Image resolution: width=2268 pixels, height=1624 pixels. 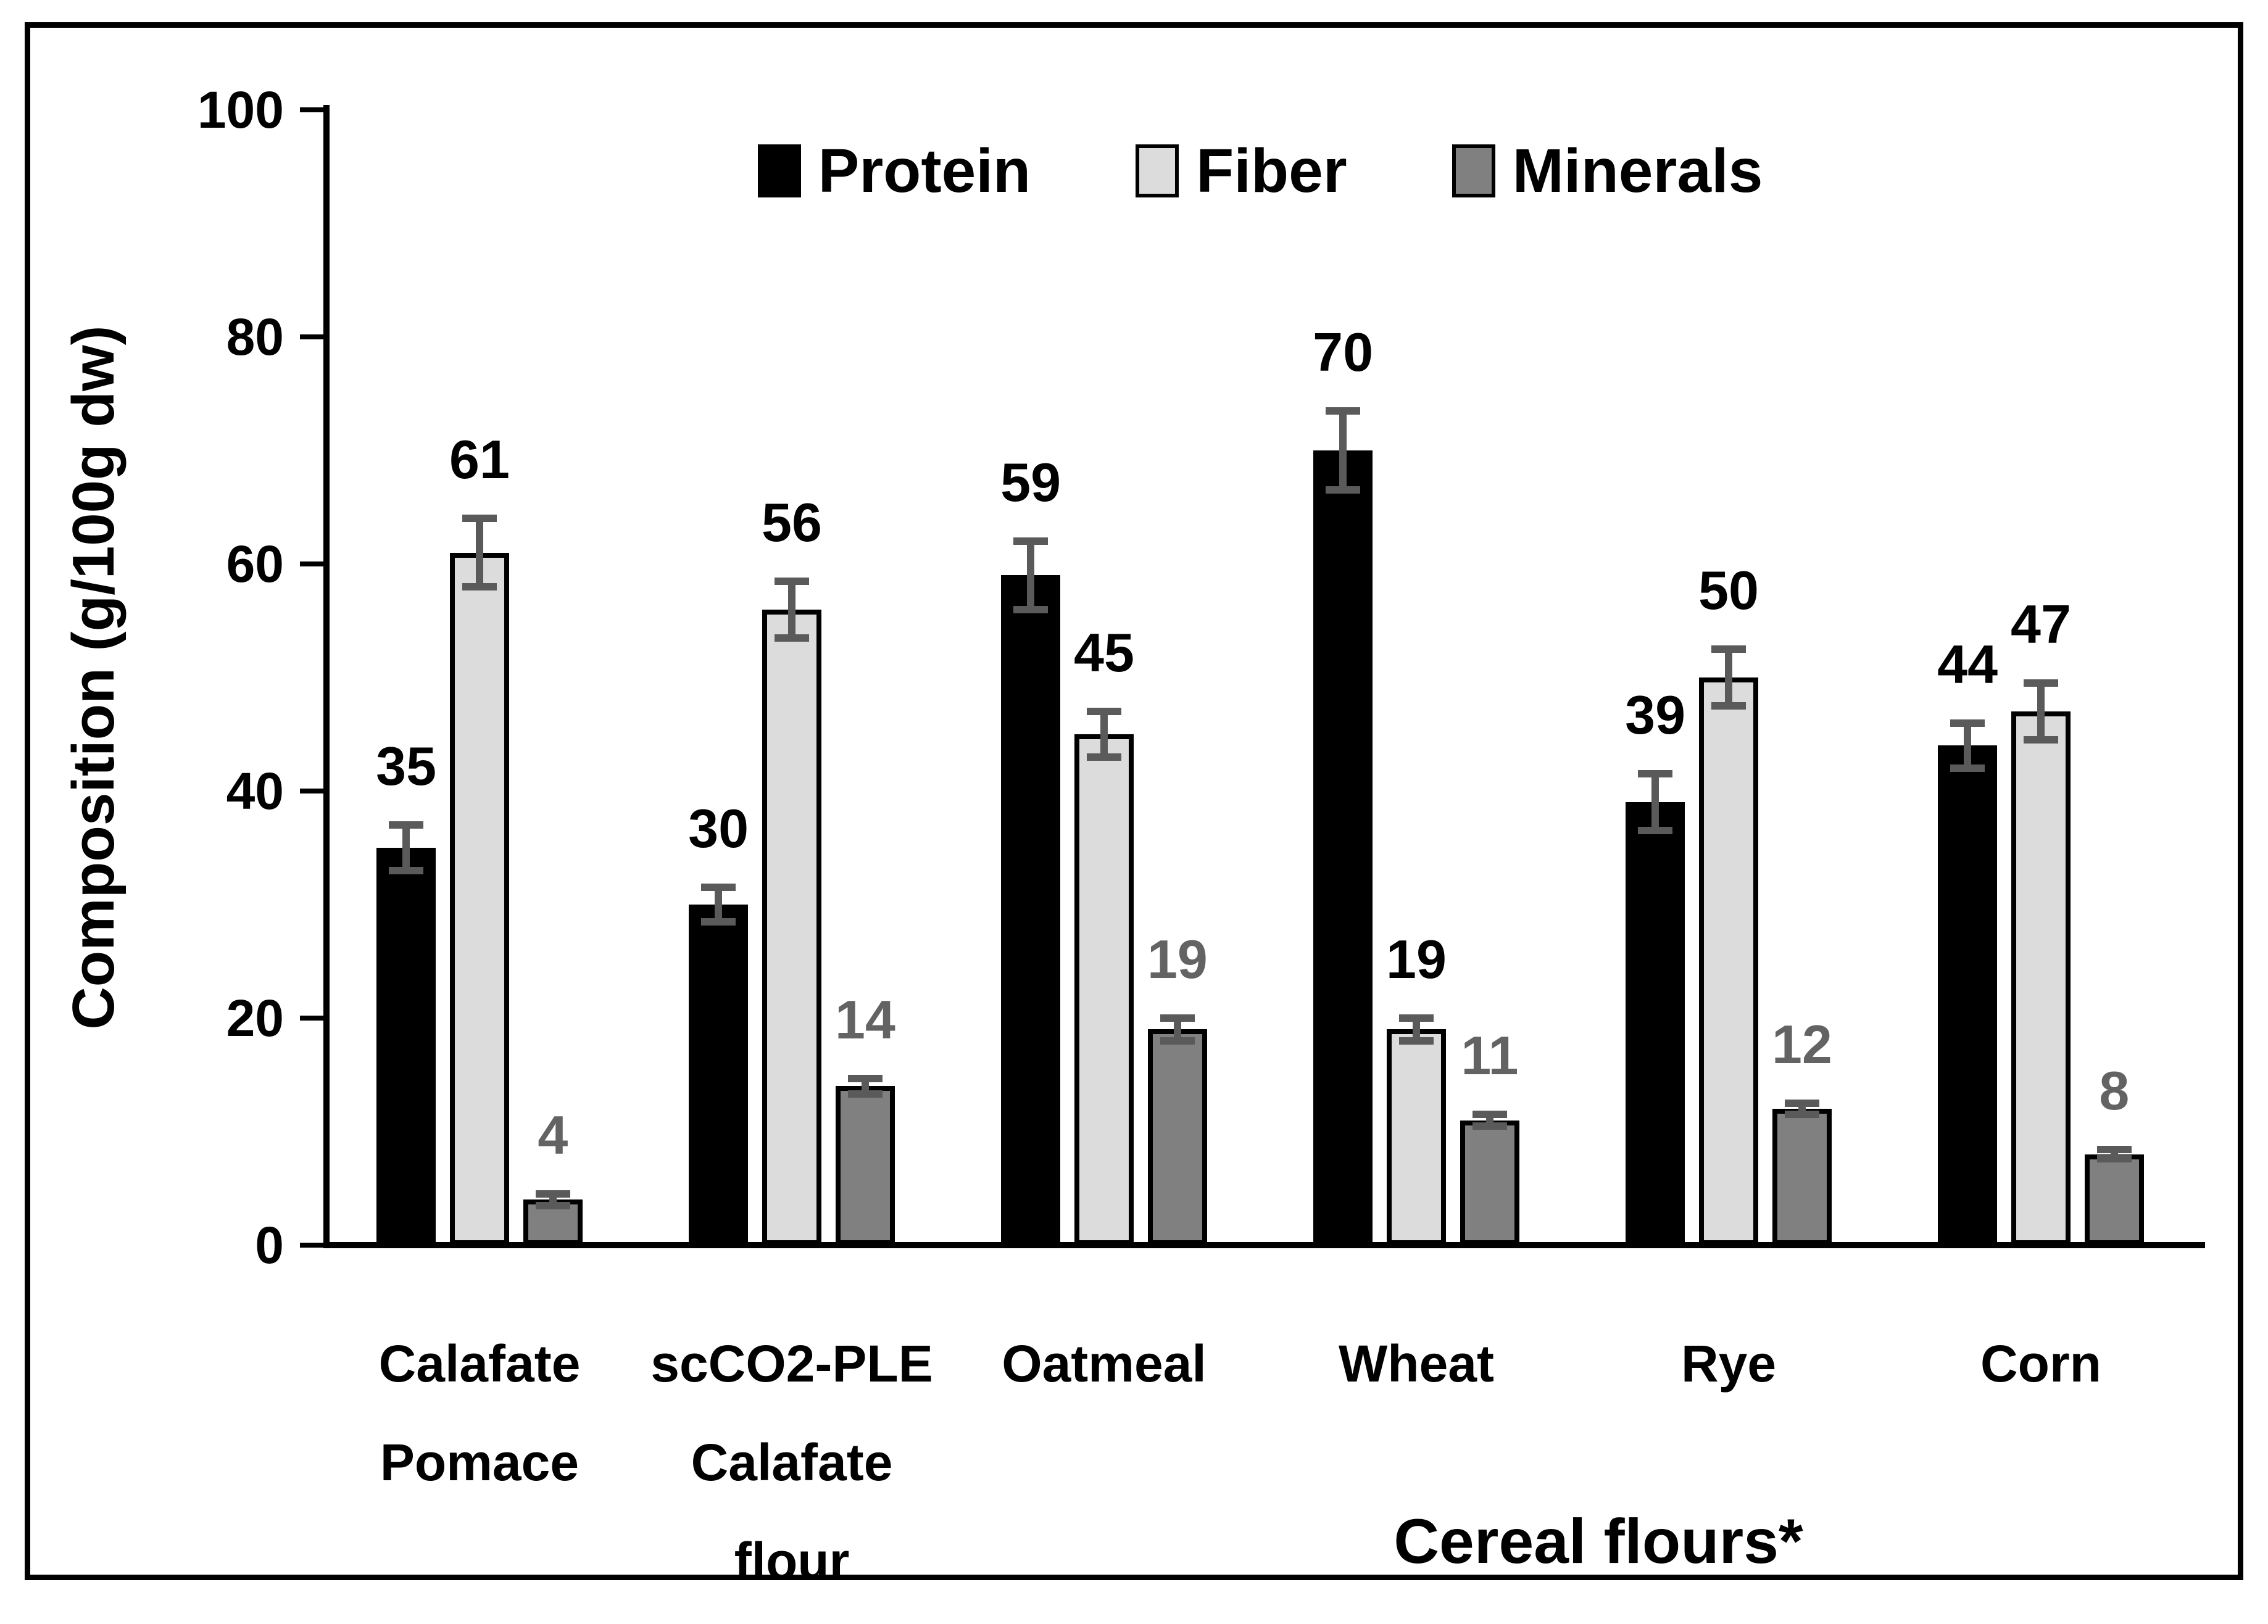 I want to click on x-axis-category-label: Wheat, so click(x=1416, y=1364).